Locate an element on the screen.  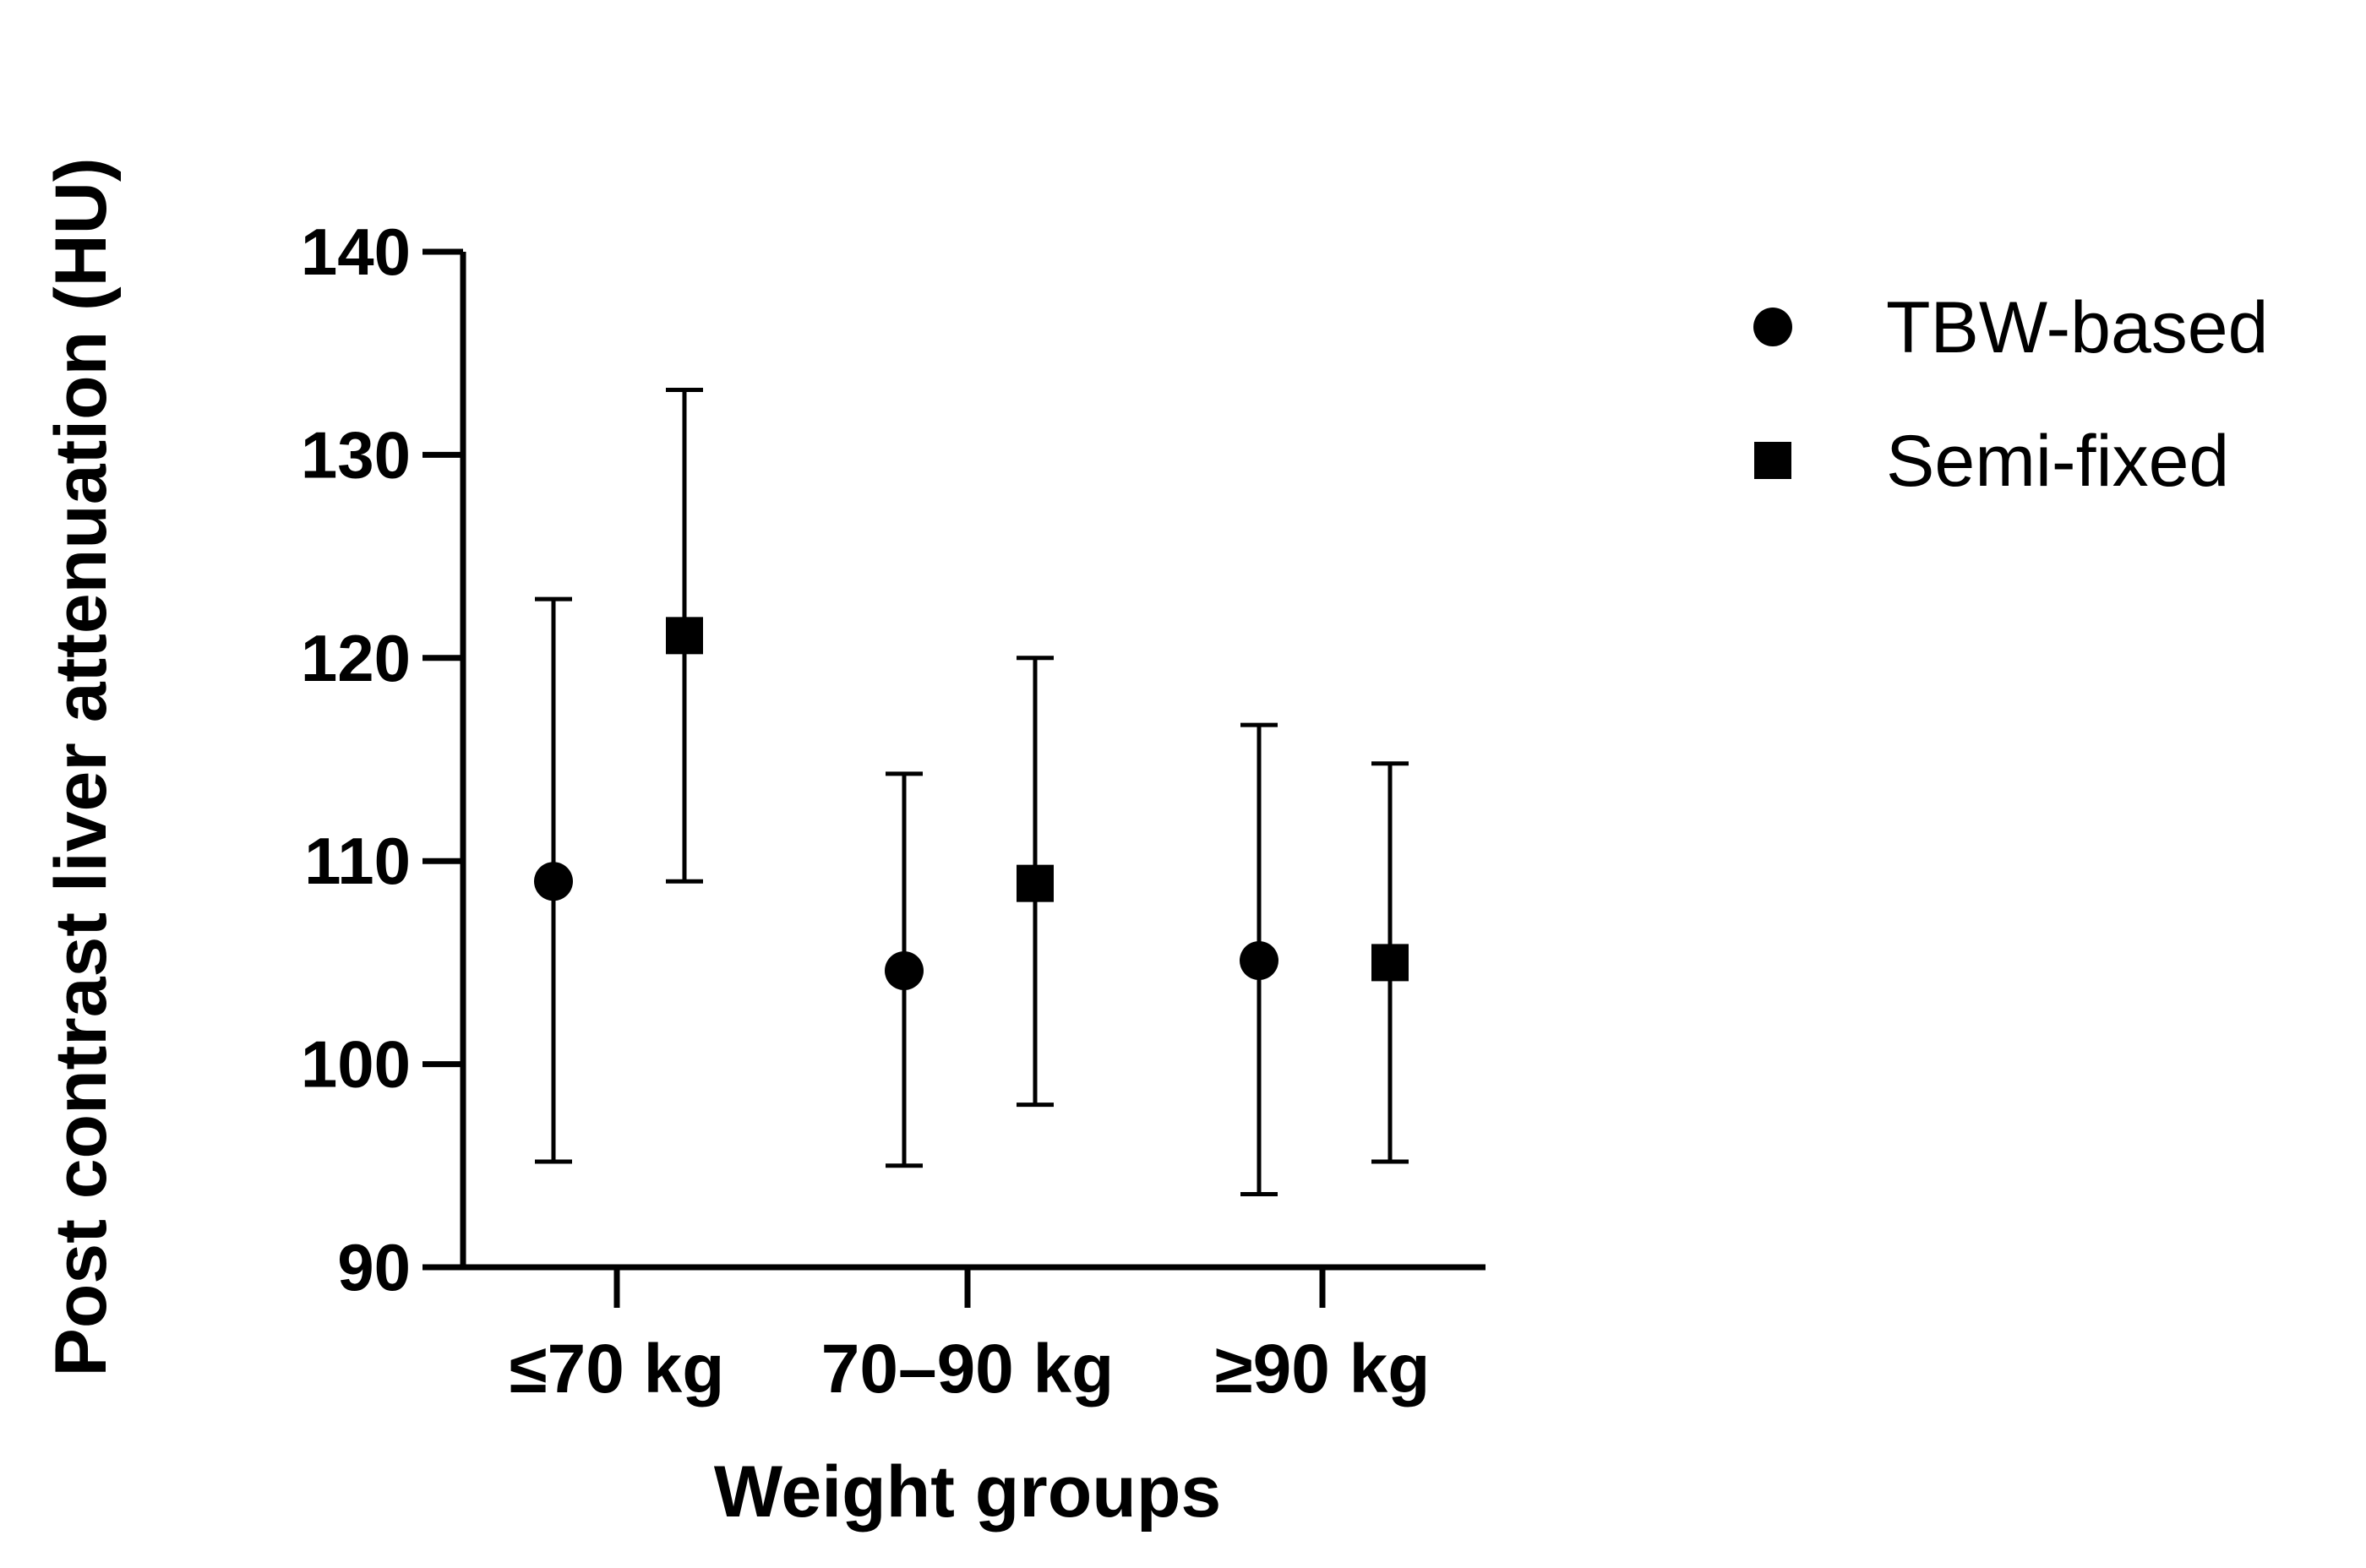
legend-label-semi-fixed: Semi-fixed is located at coordinates (2057, 461).